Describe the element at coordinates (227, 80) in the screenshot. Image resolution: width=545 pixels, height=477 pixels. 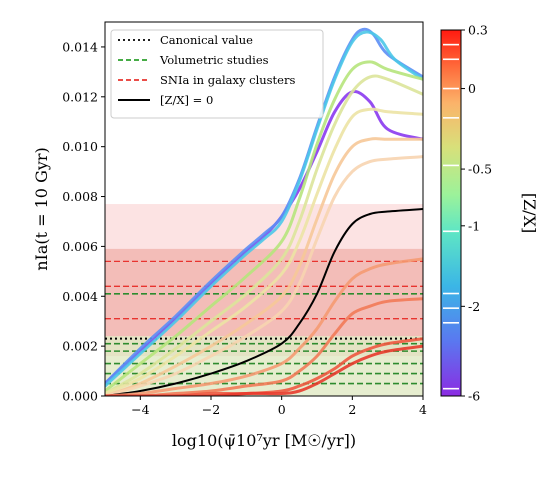
I see `legend-label: SNIa in galaxy clusters` at that location.